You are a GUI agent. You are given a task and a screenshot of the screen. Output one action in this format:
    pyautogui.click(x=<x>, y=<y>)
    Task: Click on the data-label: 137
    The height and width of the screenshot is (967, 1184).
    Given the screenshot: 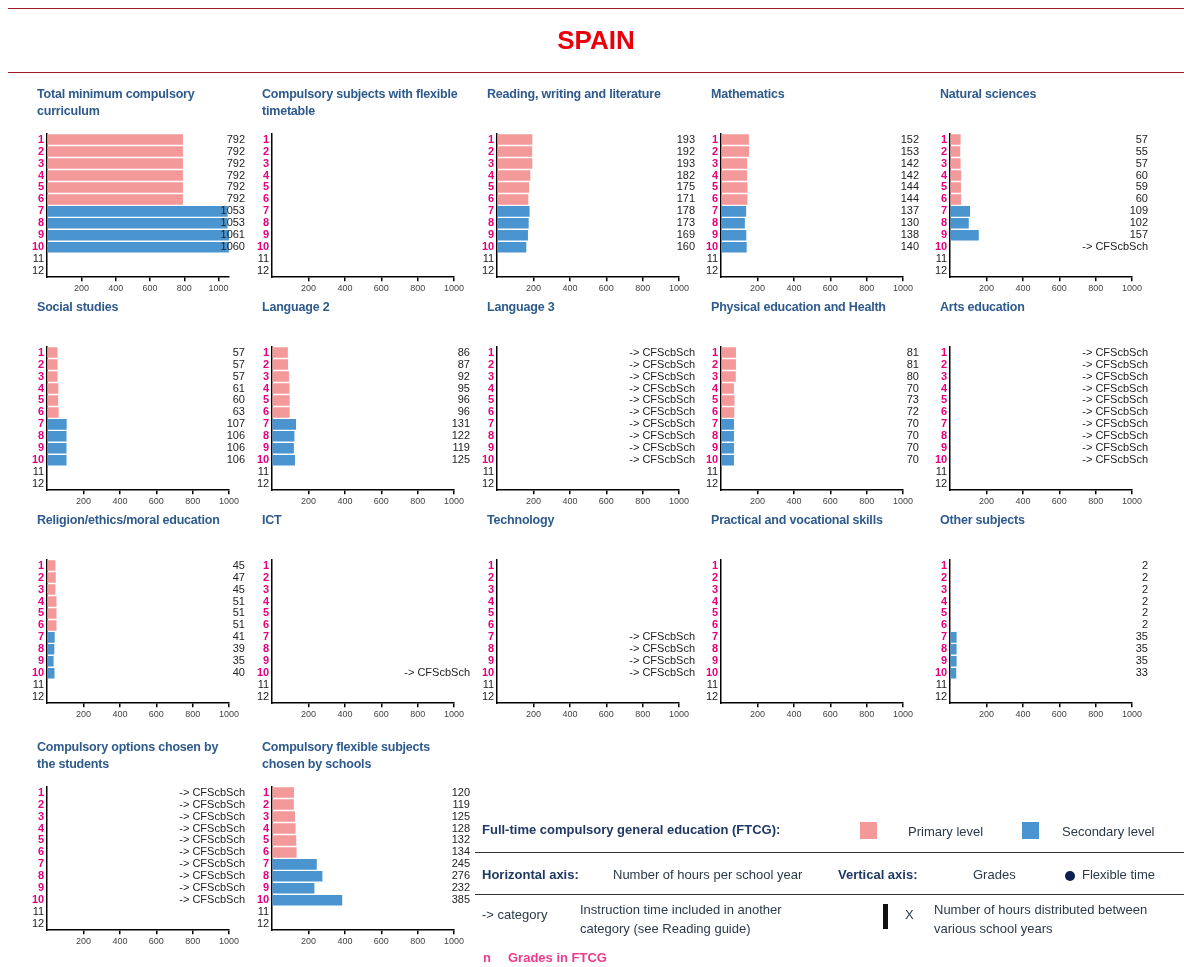 What is the action you would take?
    pyautogui.click(x=909, y=210)
    